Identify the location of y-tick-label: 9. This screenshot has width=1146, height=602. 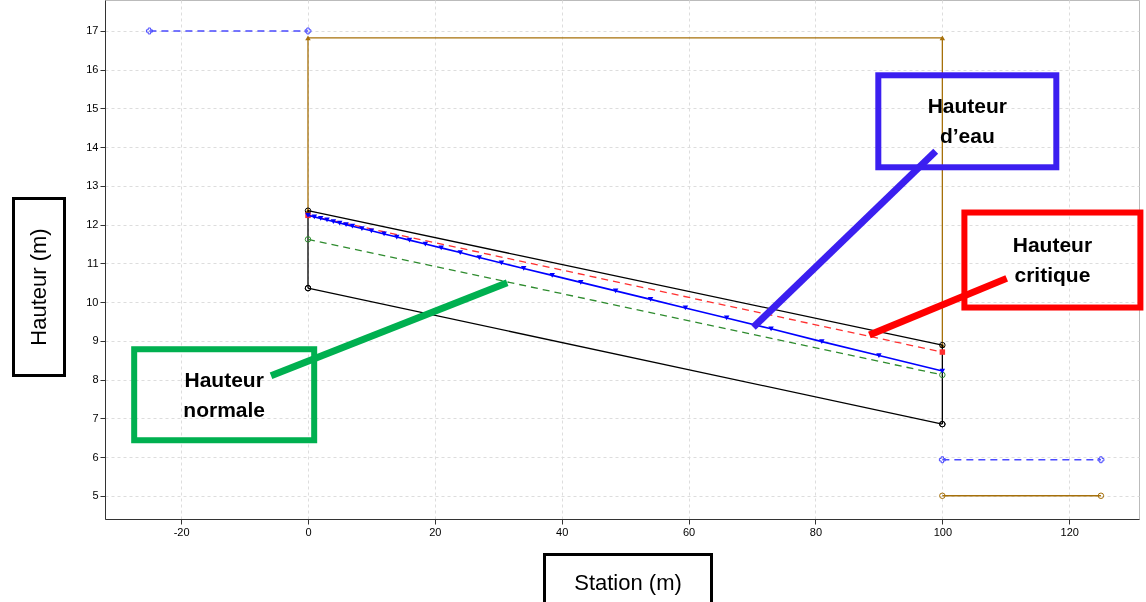
(95, 340).